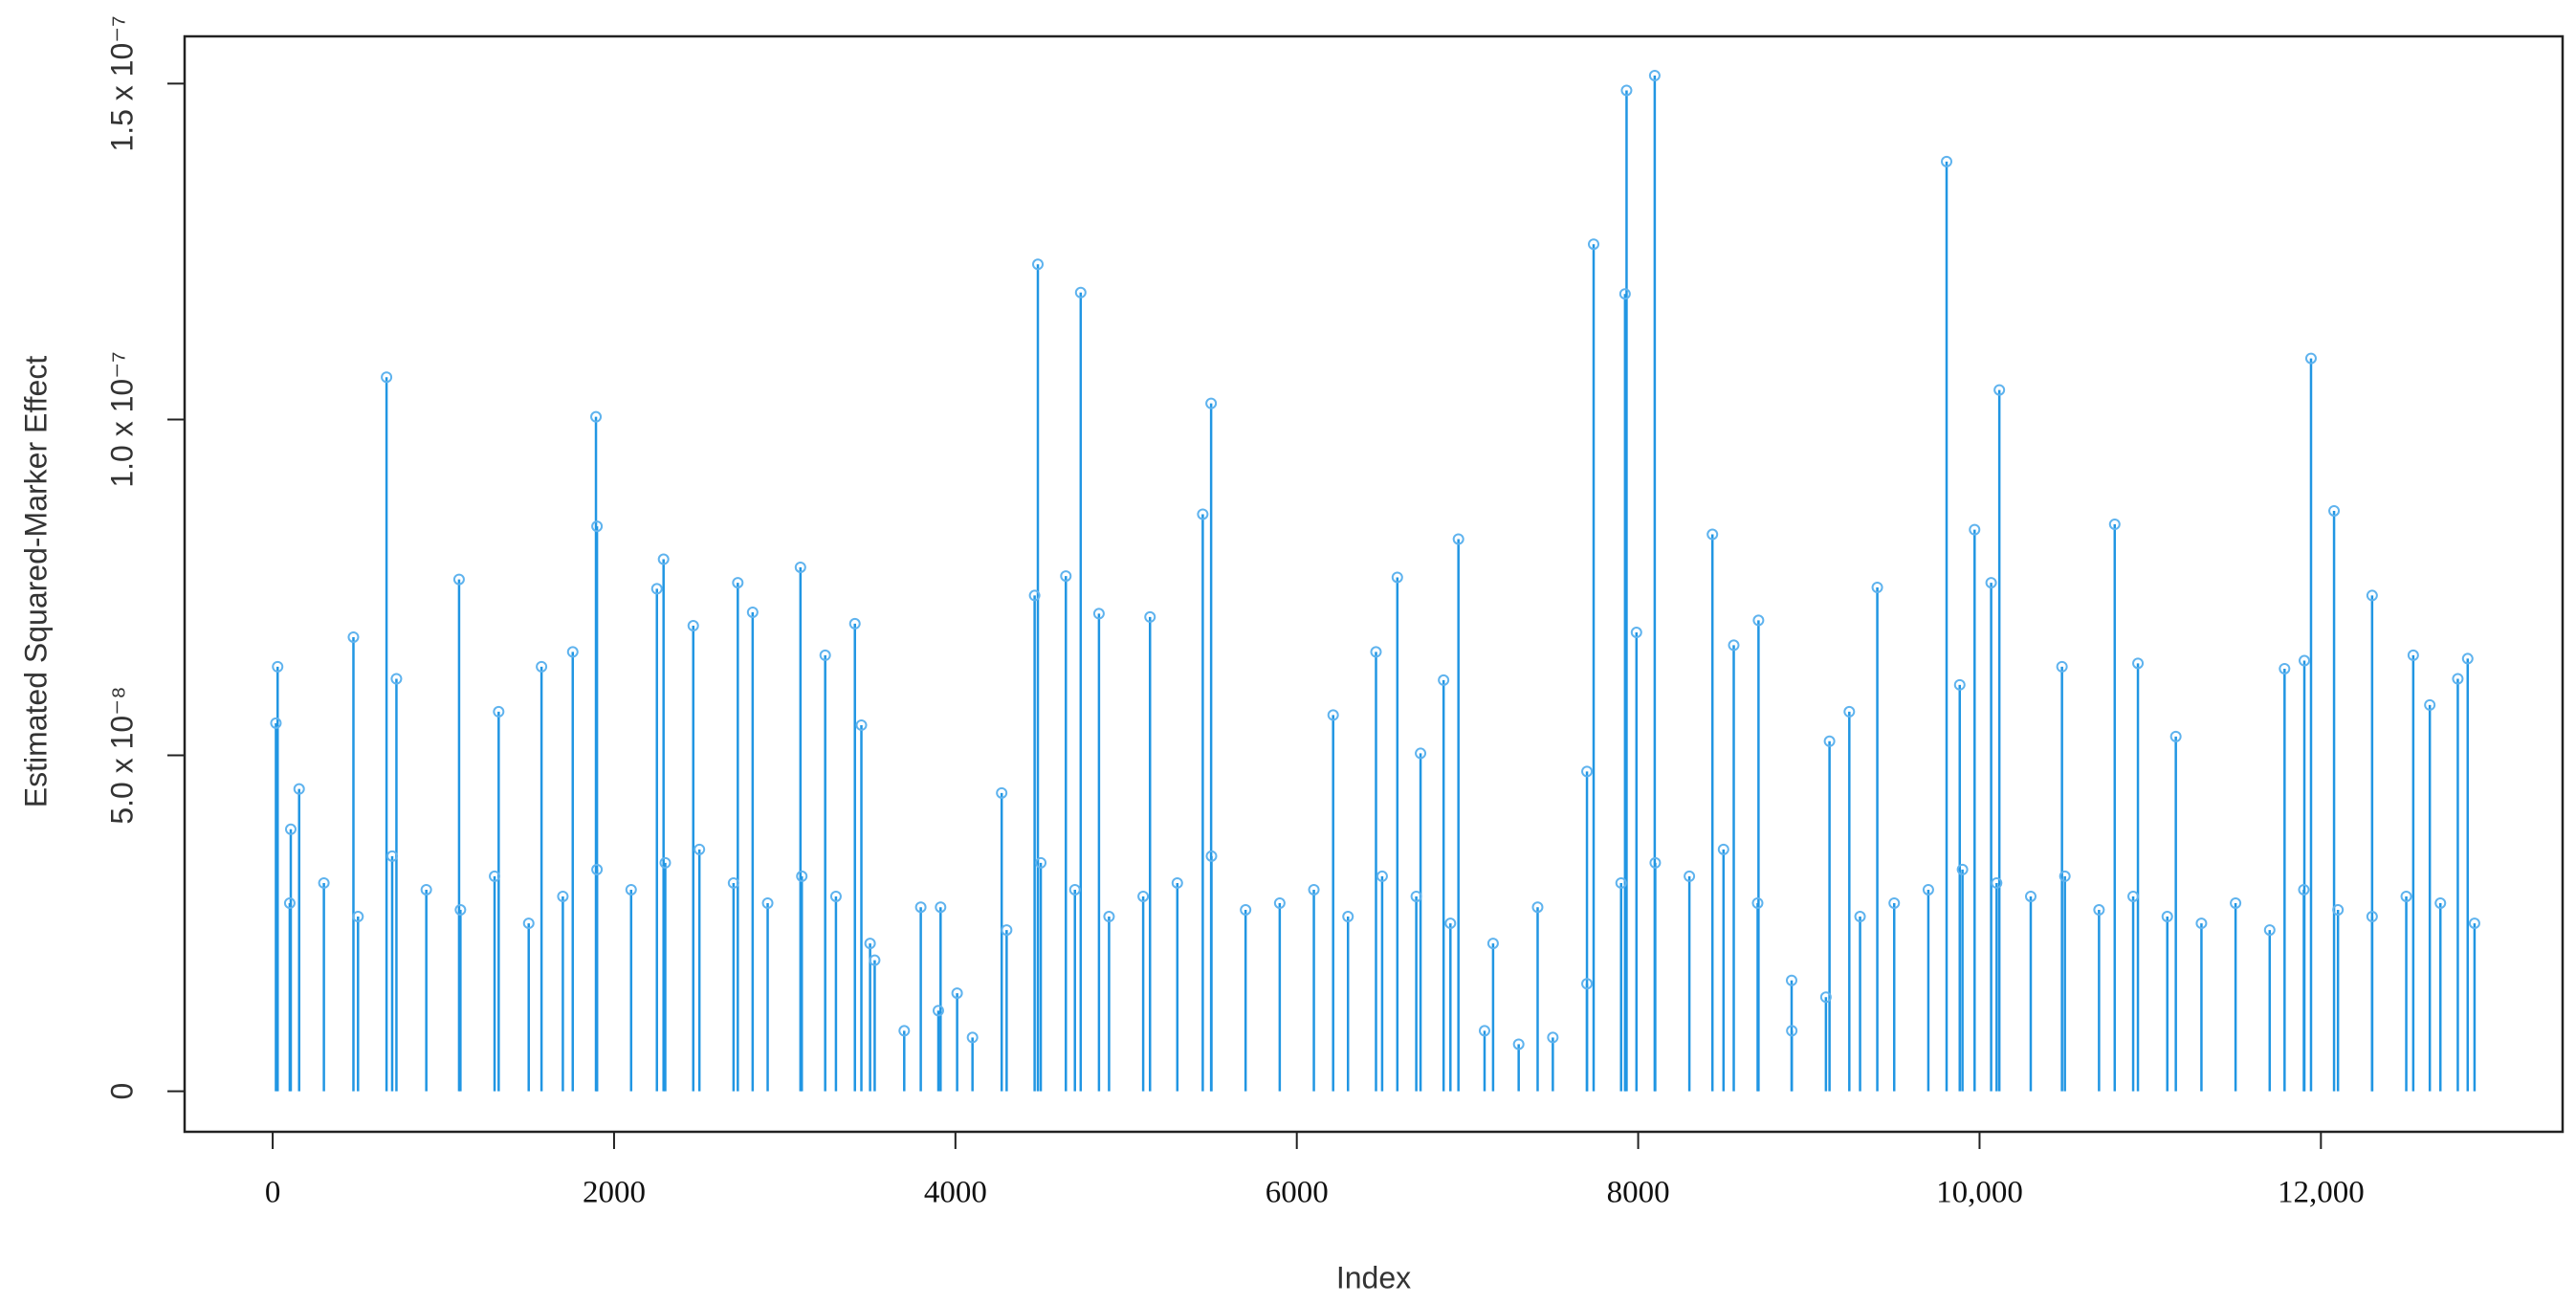  What do you see at coordinates (2321, 1193) in the screenshot?
I see `x-tick-label: 12,000` at bounding box center [2321, 1193].